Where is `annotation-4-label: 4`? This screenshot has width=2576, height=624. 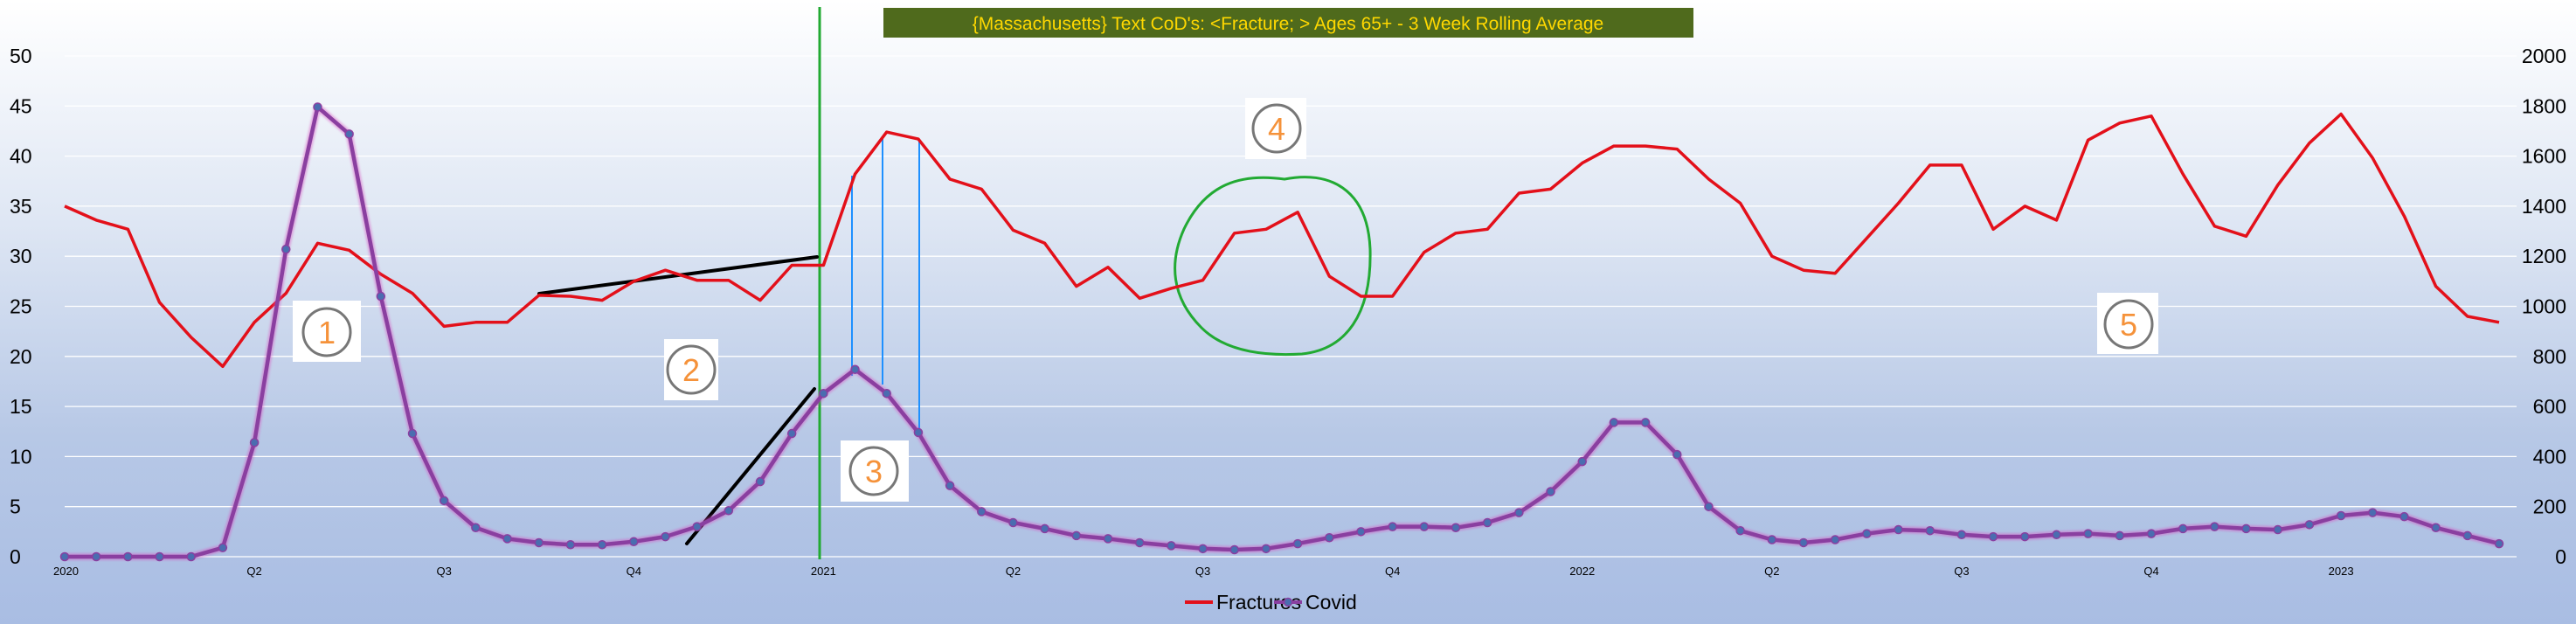
annotation-4-label: 4 is located at coordinates (1276, 129).